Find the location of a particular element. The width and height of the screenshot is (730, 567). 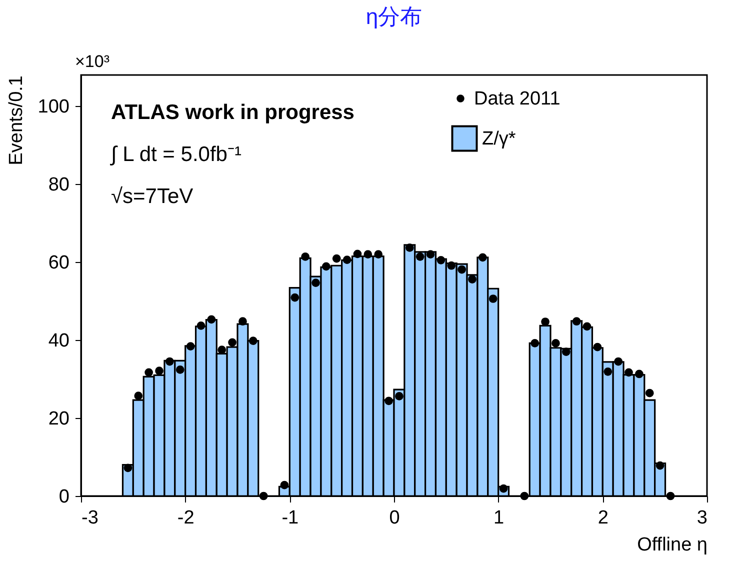

x-tick-label: 2 is located at coordinates (603, 518).